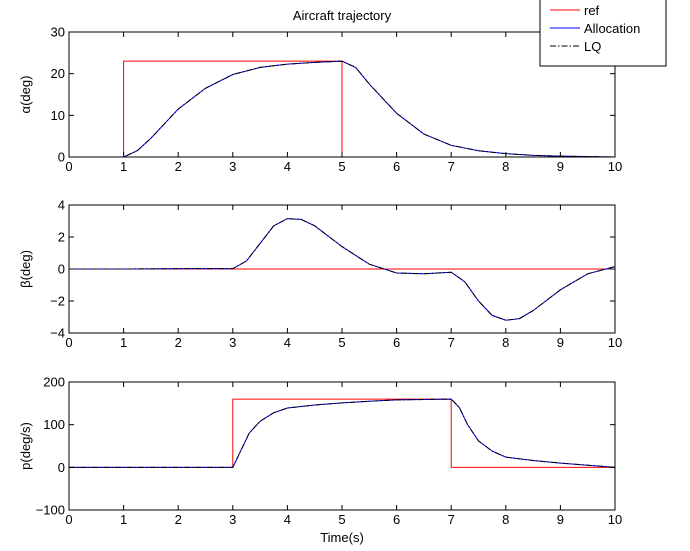  I want to click on y-axis-label: α(deg), so click(25, 95).